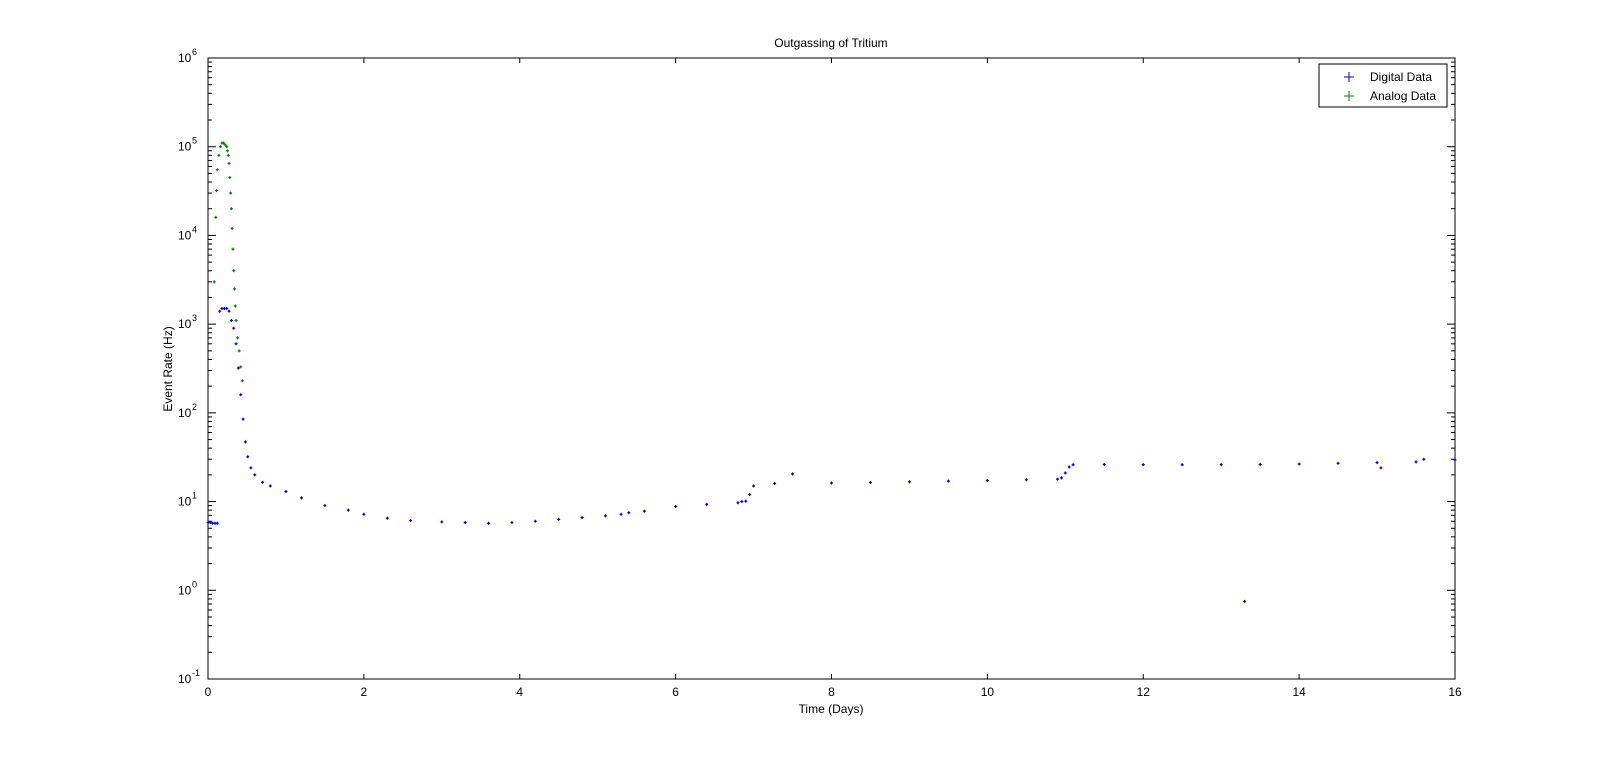 This screenshot has width=1600, height=765. What do you see at coordinates (194, 229) in the screenshot?
I see `y-tick-label-exp: 4` at bounding box center [194, 229].